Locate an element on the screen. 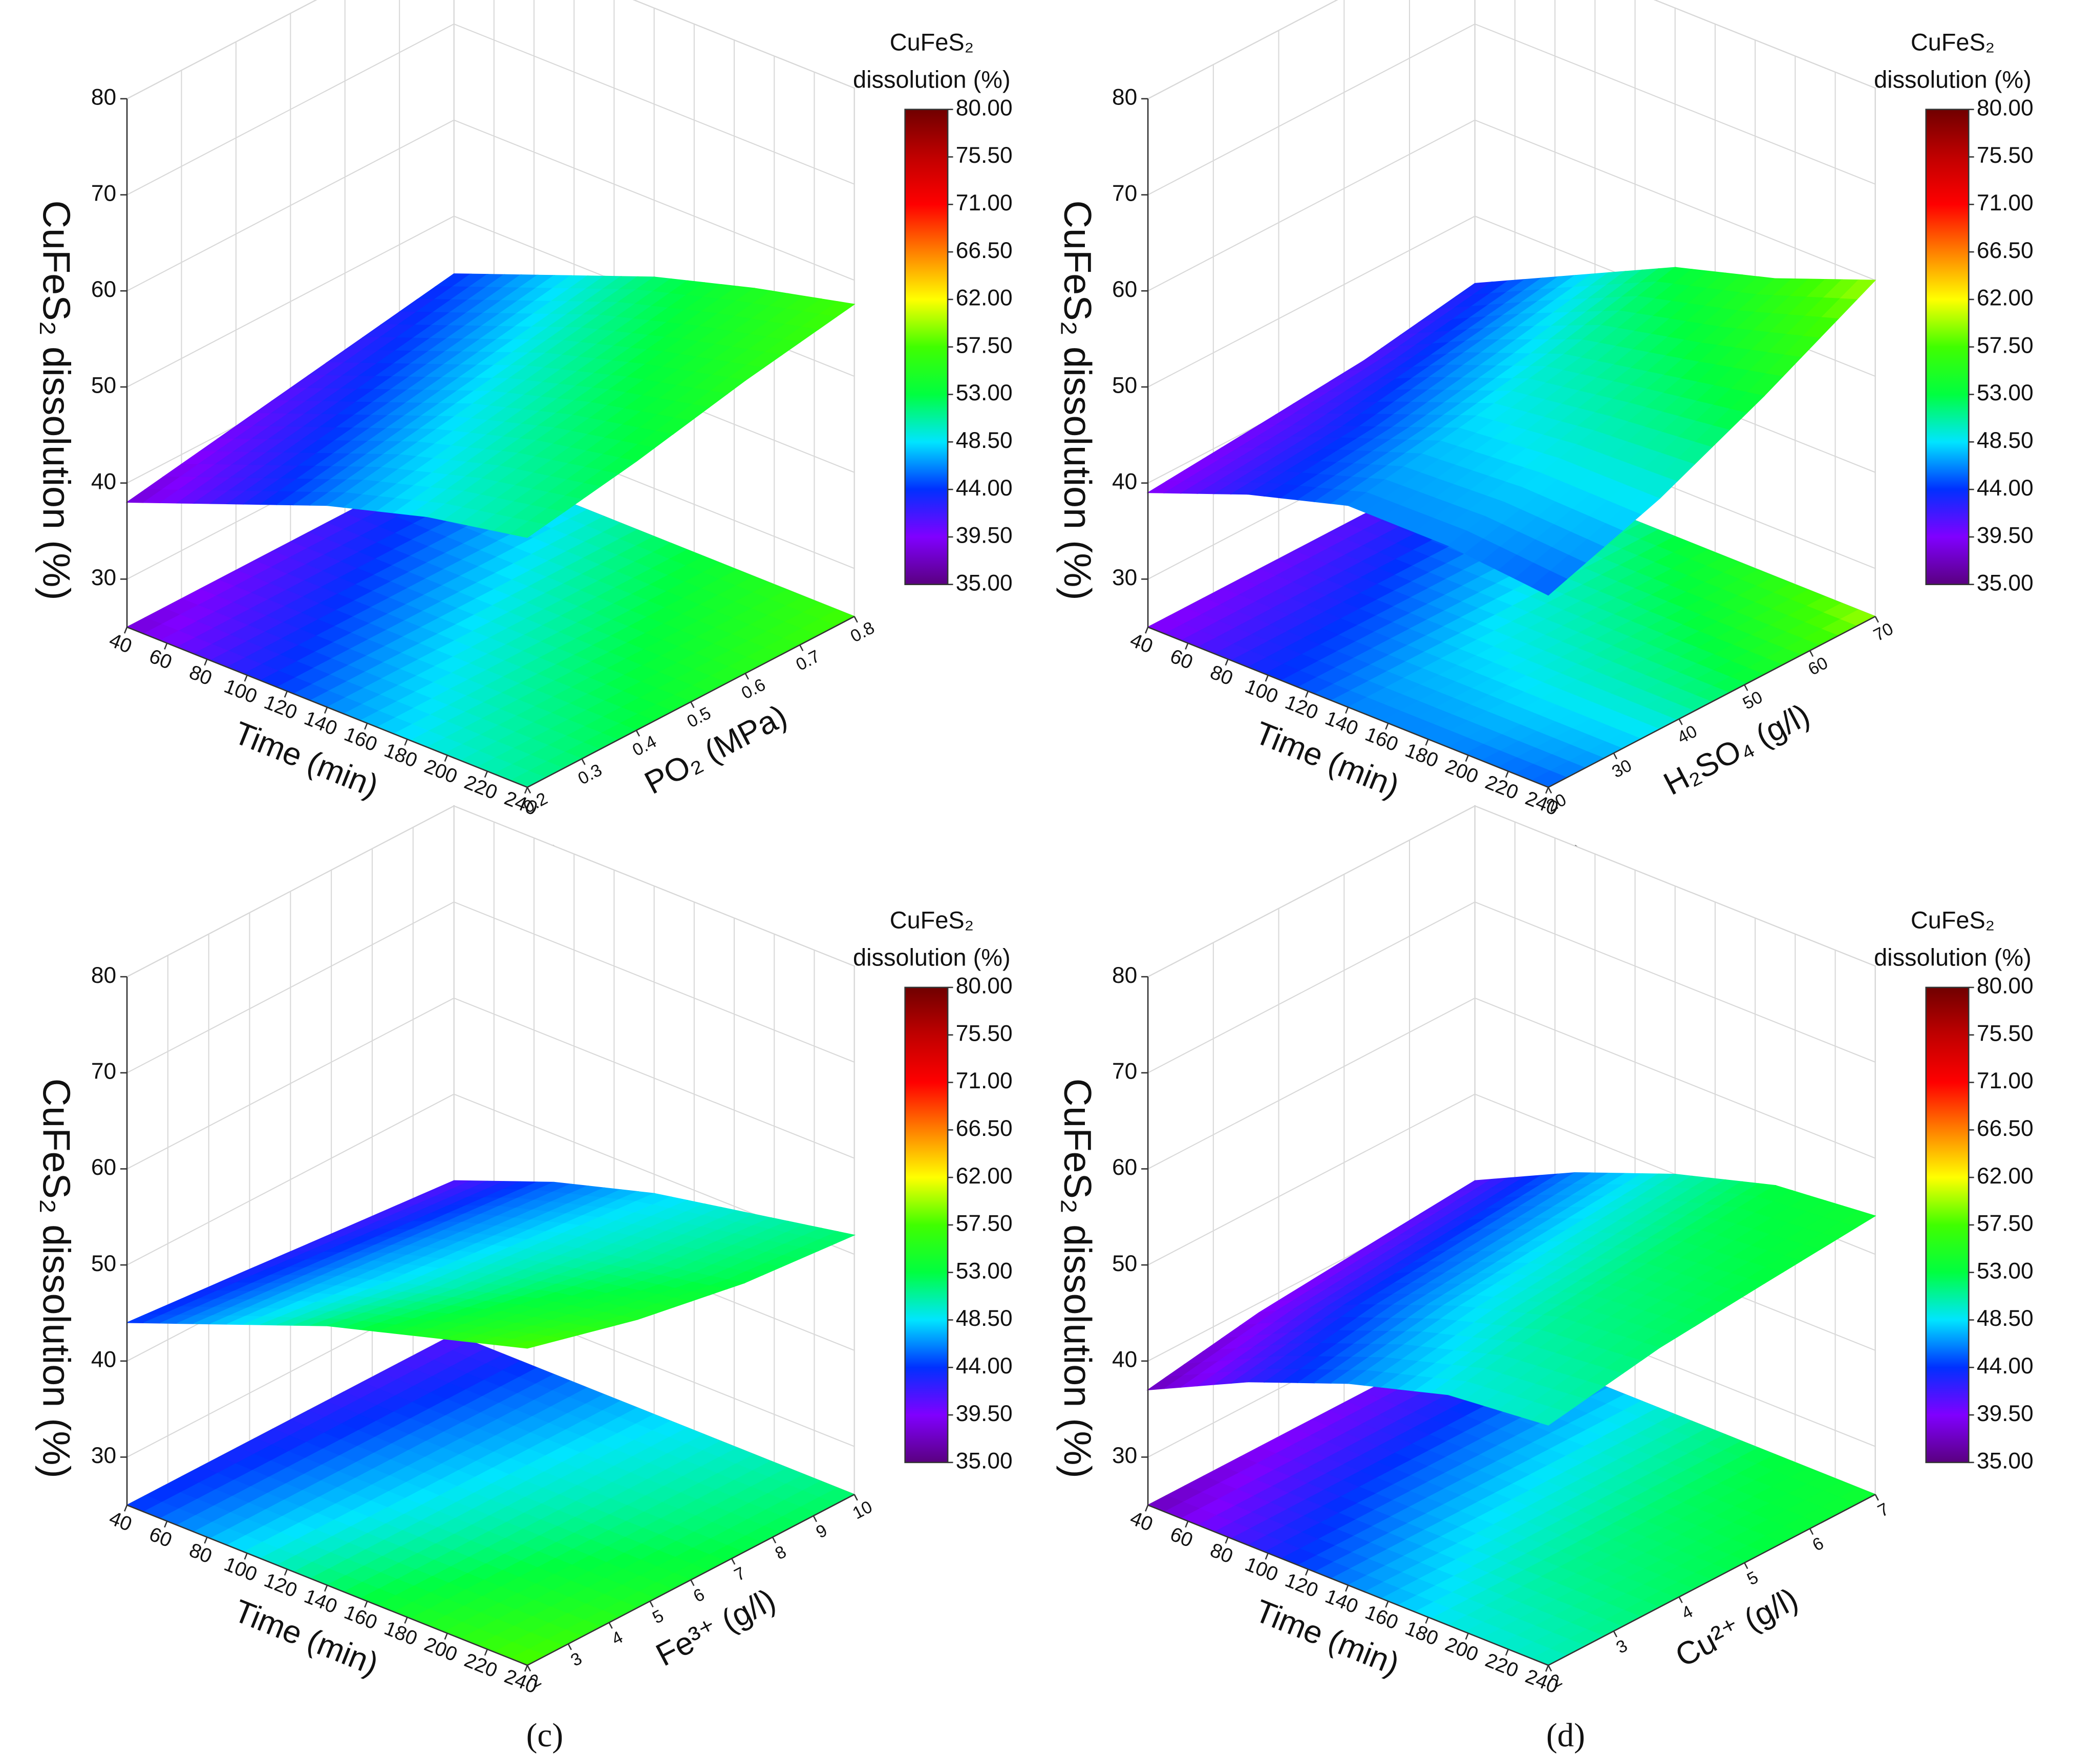 This screenshot has height=1764, width=2093. y-tick-label: 8 is located at coordinates (780, 1552).